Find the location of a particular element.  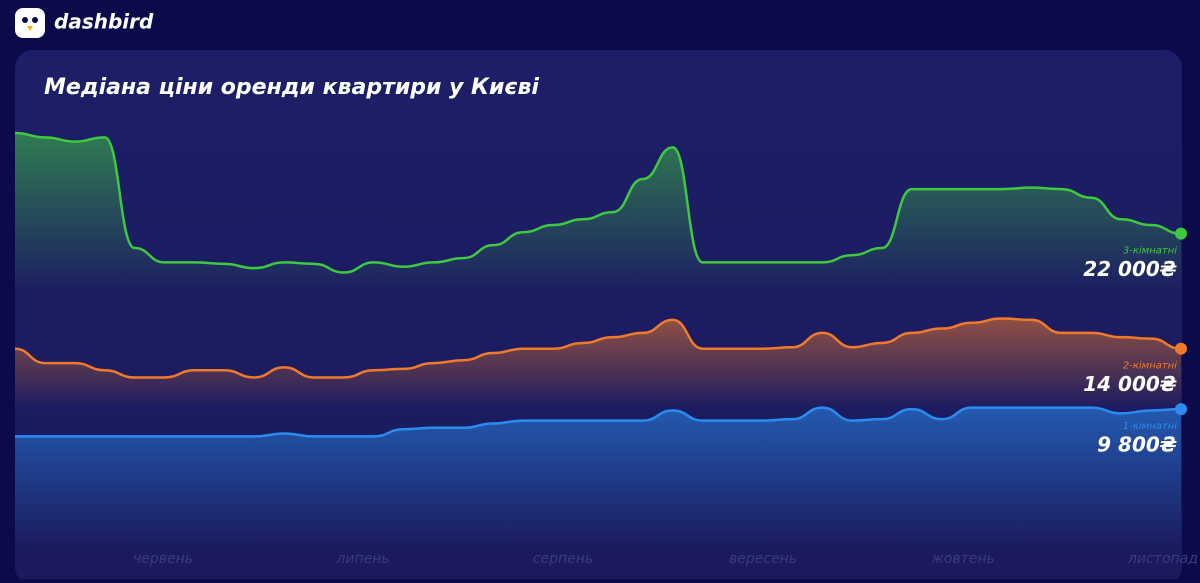

chart-title: Медіана ціни оренди квартири у Києві is located at coordinates (291, 87).